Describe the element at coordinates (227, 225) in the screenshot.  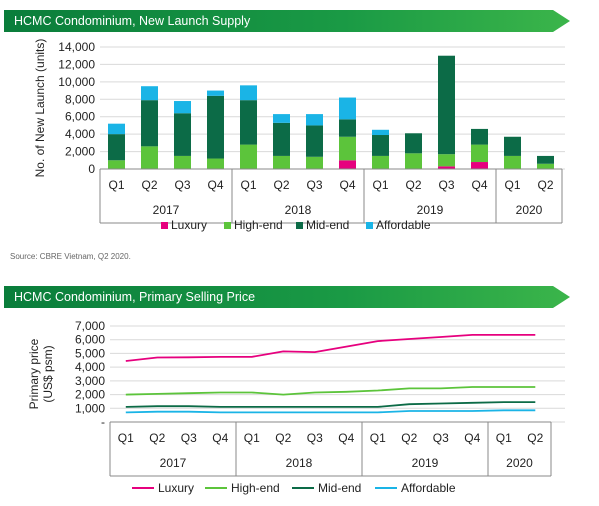
I see `legend-swatch-high-end` at that location.